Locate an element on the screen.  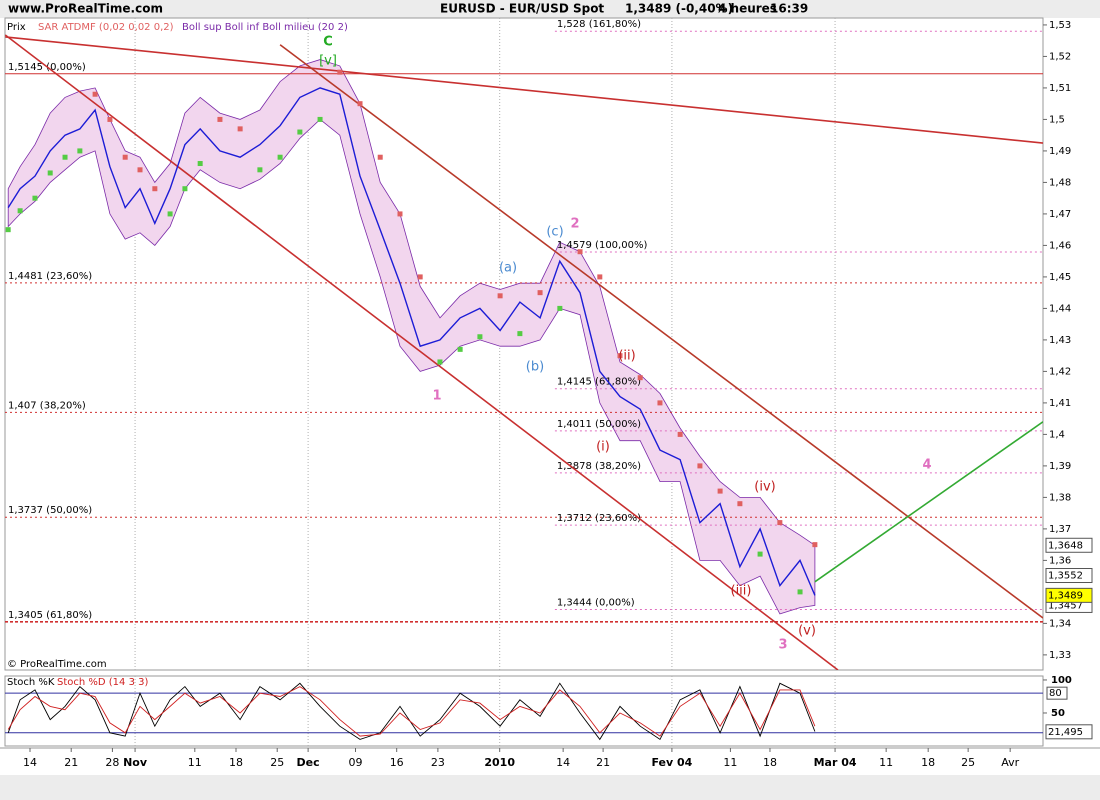
x-tick-label: 14 is located at coordinates (30, 762).